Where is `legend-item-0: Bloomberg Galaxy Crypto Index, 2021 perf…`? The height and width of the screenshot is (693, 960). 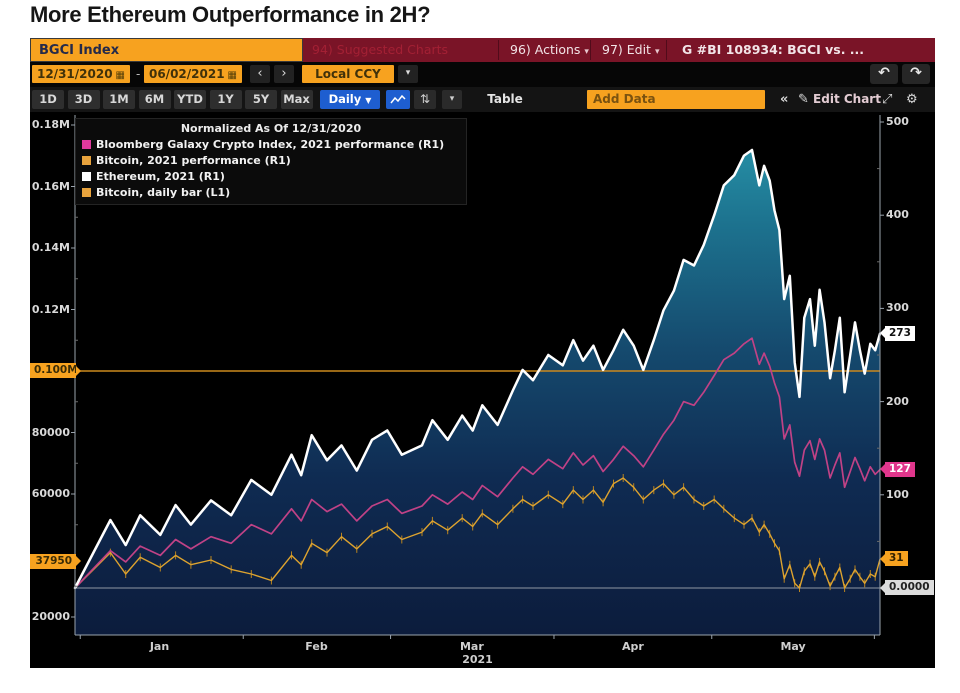 legend-item-0: Bloomberg Galaxy Crypto Index, 2021 perf… is located at coordinates (271, 144).